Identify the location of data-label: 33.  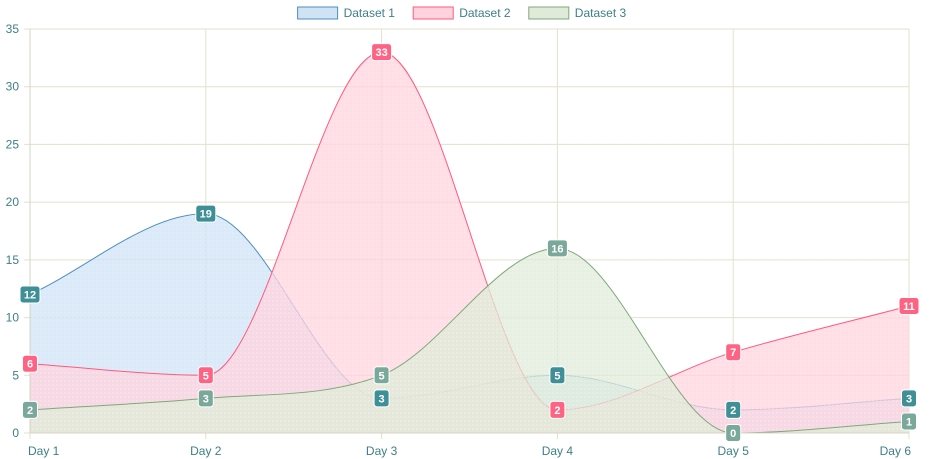
(382, 52).